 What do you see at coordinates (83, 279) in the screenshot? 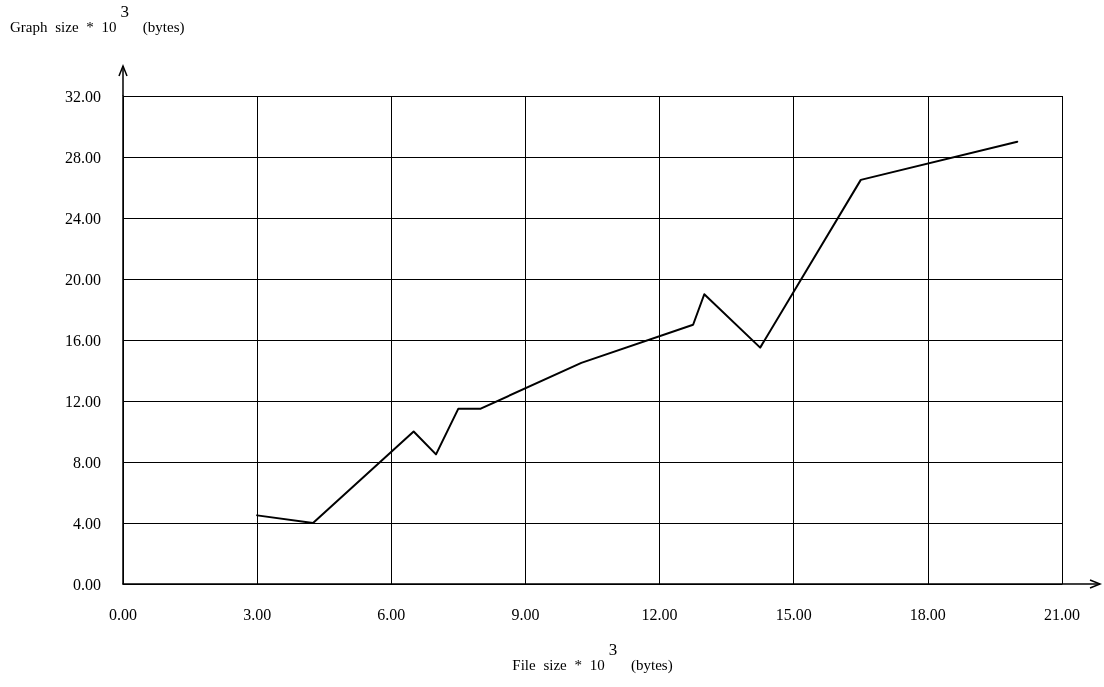
I see `y-tick-label: 20.00` at bounding box center [83, 279].